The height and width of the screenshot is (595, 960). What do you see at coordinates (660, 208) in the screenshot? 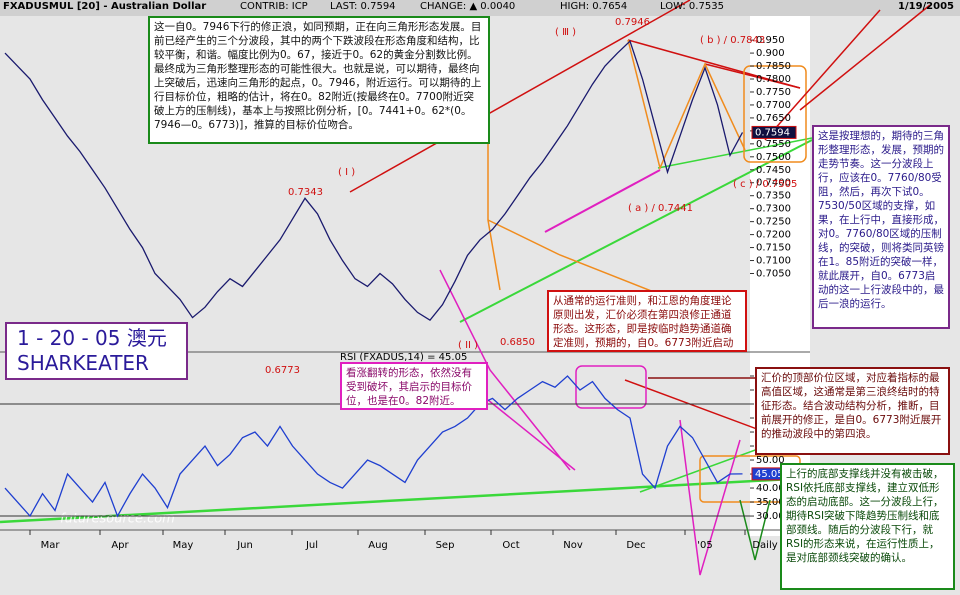
I see `wave-label: ( a ) / 0.7441` at bounding box center [660, 208].